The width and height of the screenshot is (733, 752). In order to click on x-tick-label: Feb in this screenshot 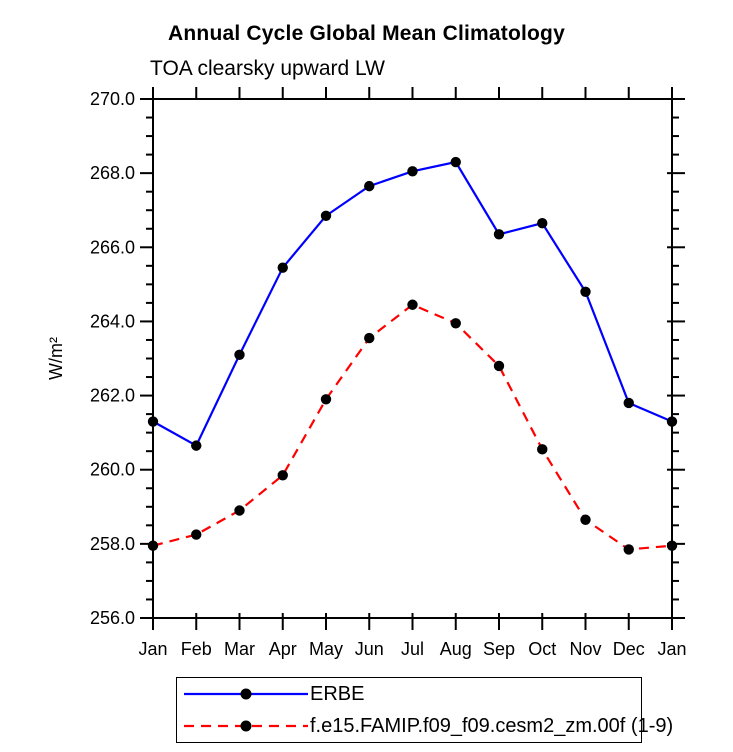, I will do `click(196, 649)`.